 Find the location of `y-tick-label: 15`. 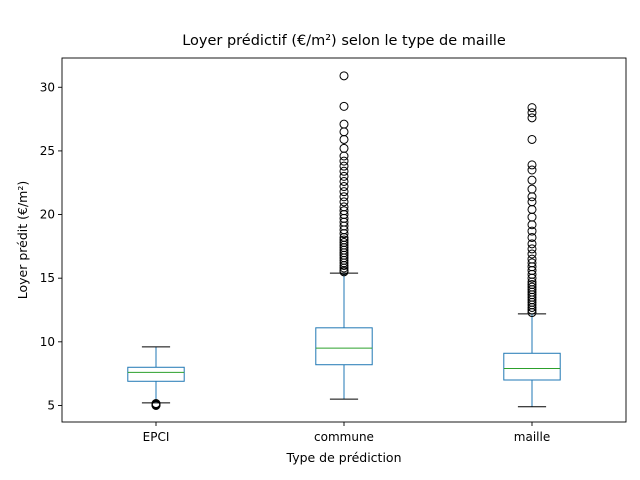

y-tick-label: 15 is located at coordinates (47, 278).